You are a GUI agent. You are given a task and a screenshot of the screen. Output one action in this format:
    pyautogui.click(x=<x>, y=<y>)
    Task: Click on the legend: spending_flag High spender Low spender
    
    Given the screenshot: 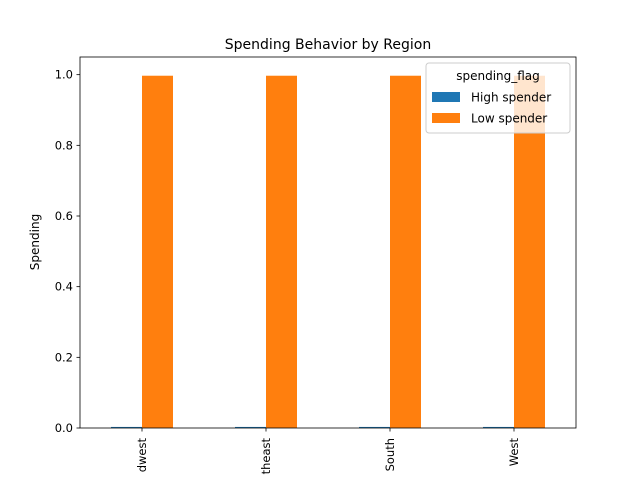 What is the action you would take?
    pyautogui.click(x=498, y=98)
    